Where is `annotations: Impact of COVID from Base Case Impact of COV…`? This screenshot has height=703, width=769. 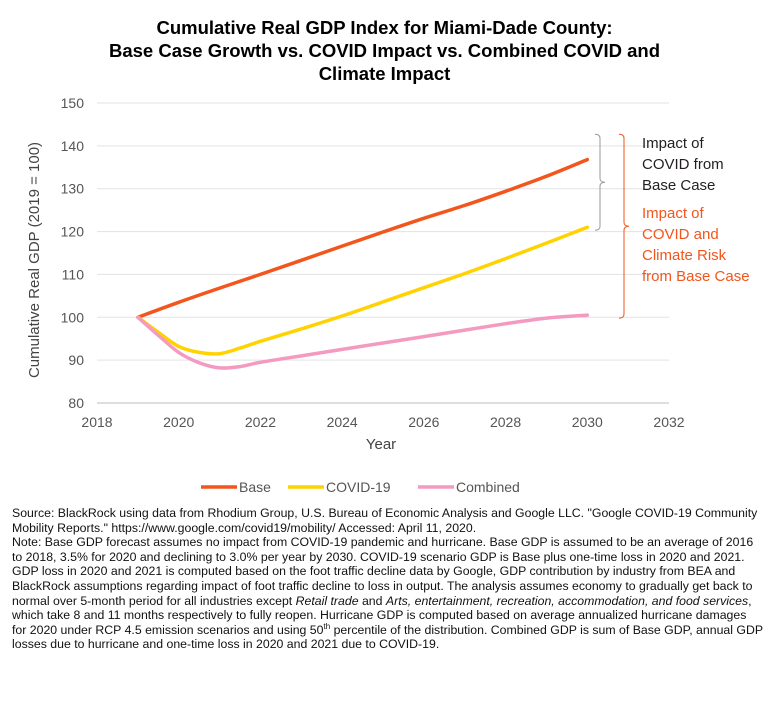
annotations: Impact of COVID from Base Case Impact of COV… is located at coordinates (672, 226).